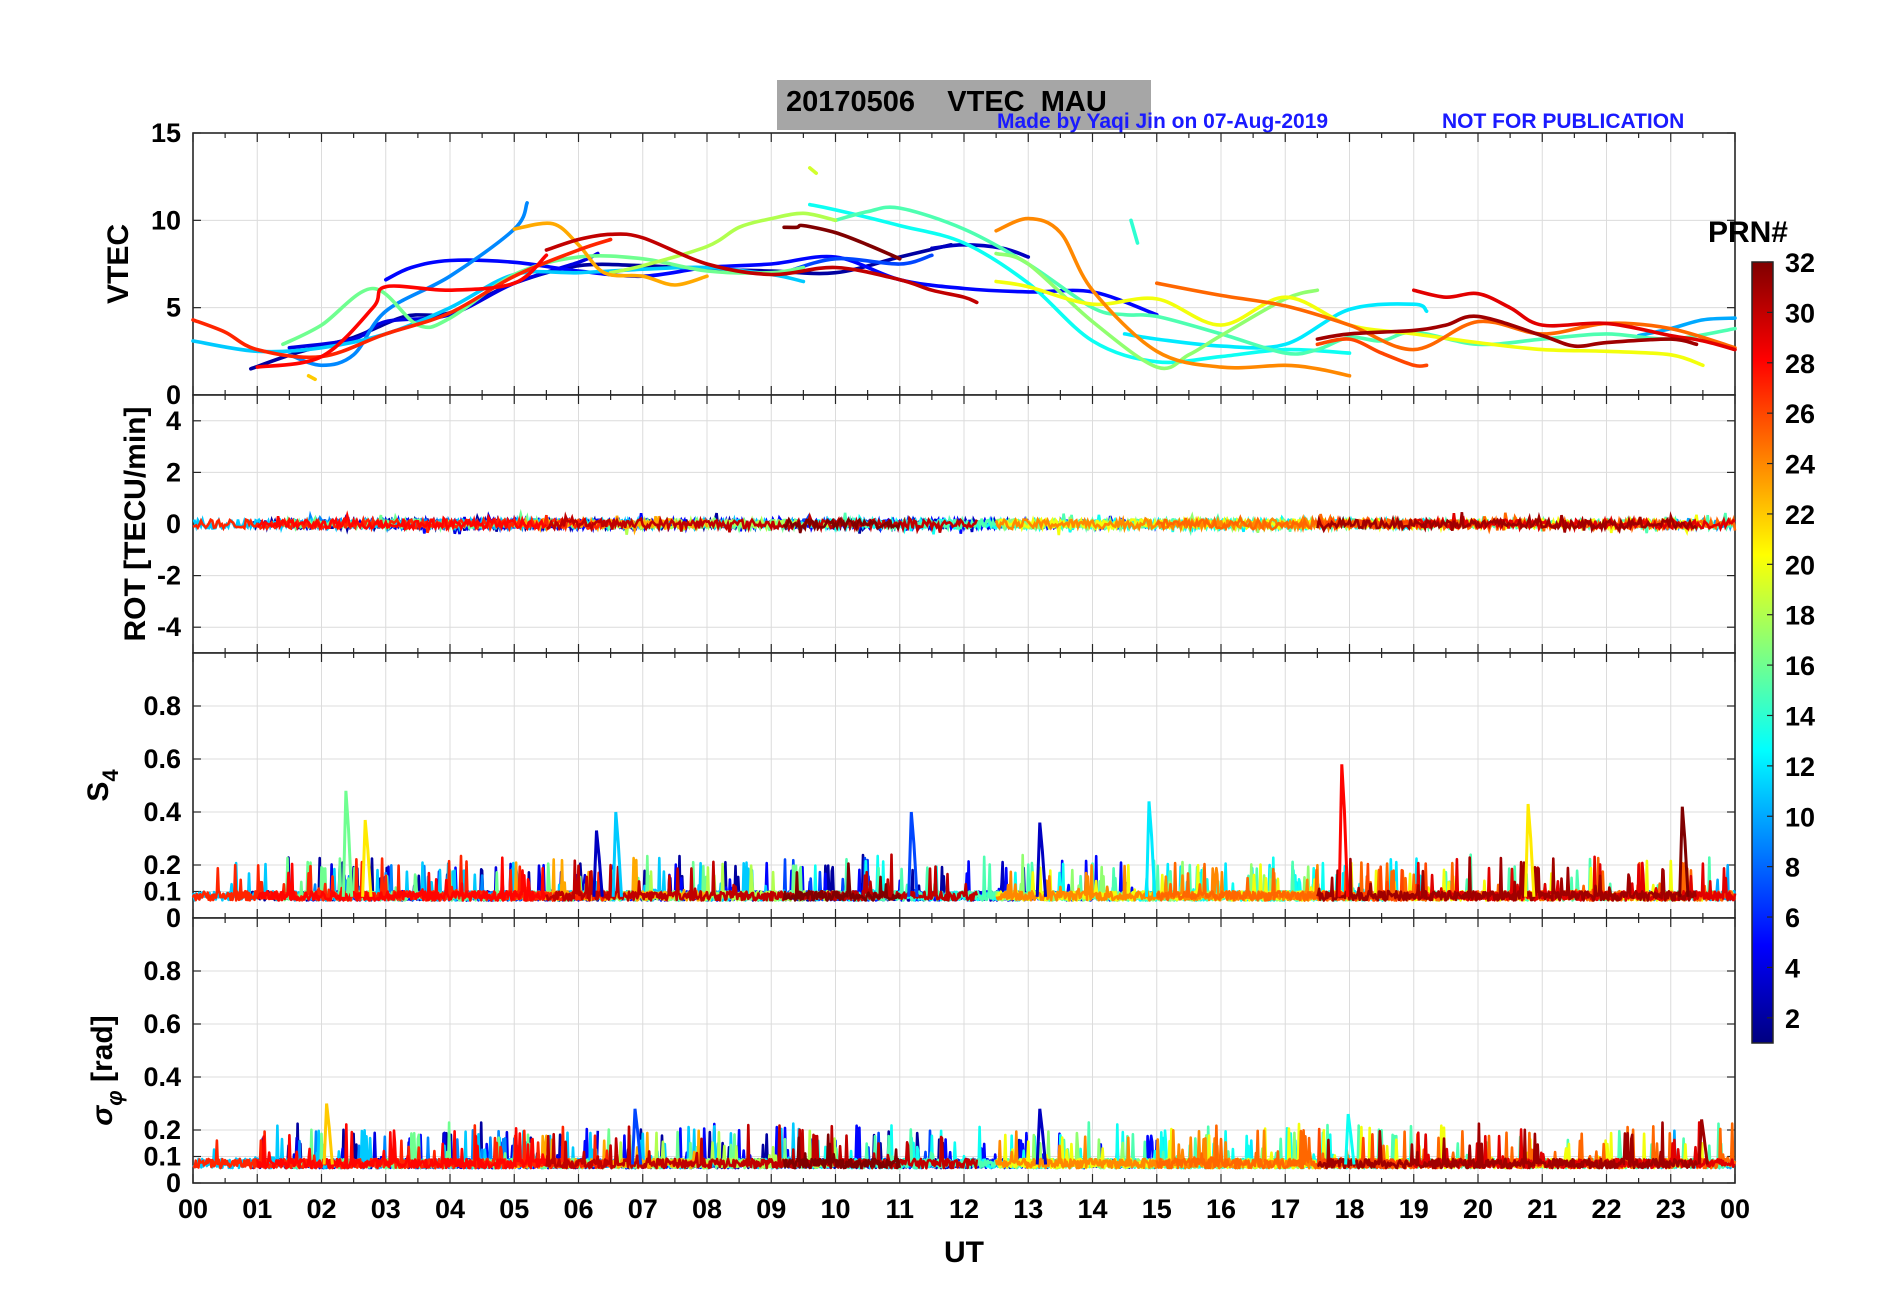 The image size is (1902, 1292). What do you see at coordinates (106, 1070) in the screenshot?
I see `y-axis-label-sigma-phi: σφ [rad]` at bounding box center [106, 1070].